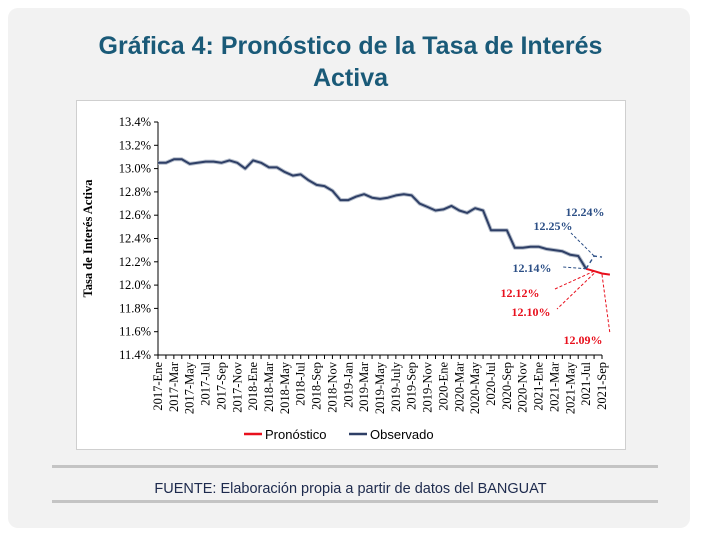  What do you see at coordinates (348, 384) in the screenshot?
I see `x-tick-label: 2019-Jan` at bounding box center [348, 384].